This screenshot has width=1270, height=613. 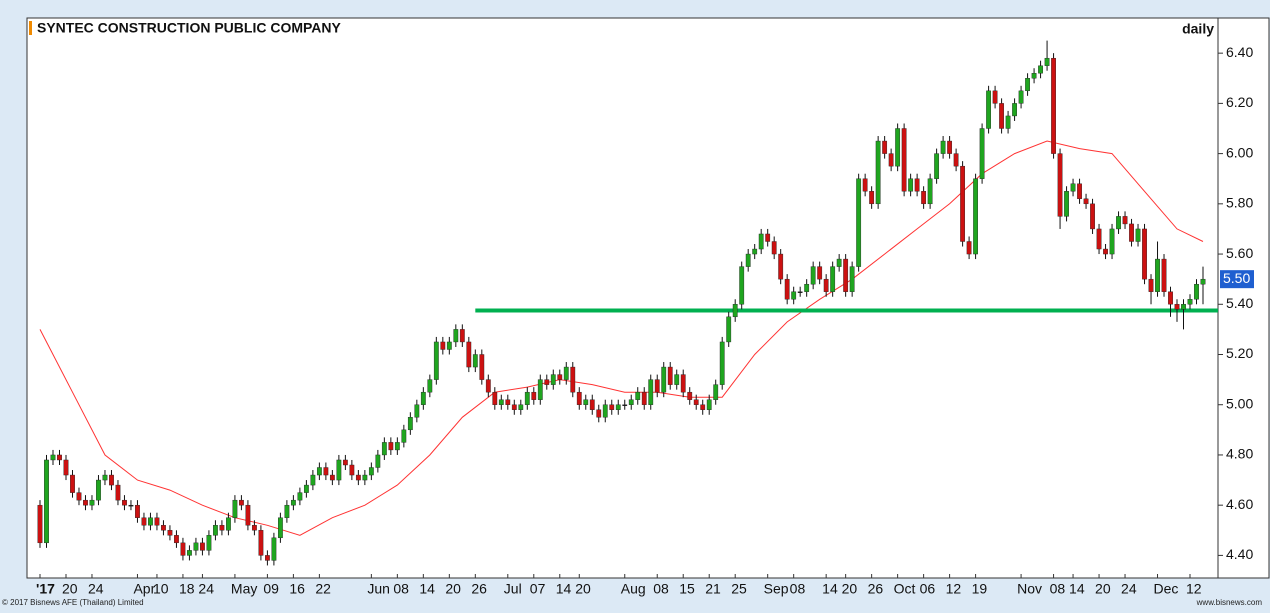 What do you see at coordinates (687, 589) in the screenshot?
I see `x-tick-label: 15` at bounding box center [687, 589].